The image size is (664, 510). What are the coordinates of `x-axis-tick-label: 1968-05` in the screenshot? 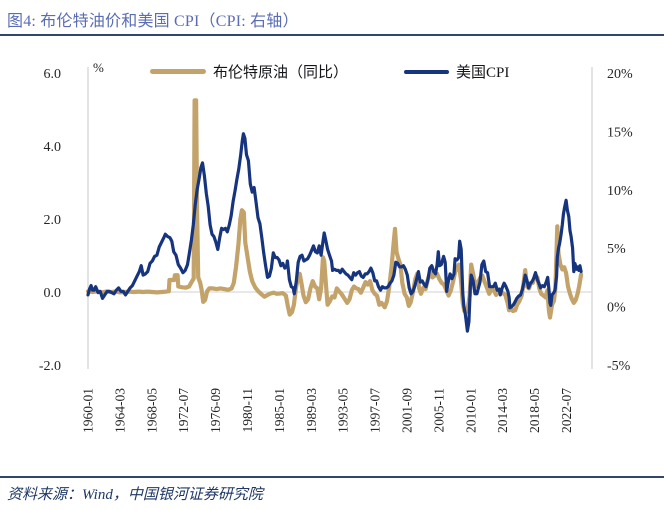 It's located at (151, 410).